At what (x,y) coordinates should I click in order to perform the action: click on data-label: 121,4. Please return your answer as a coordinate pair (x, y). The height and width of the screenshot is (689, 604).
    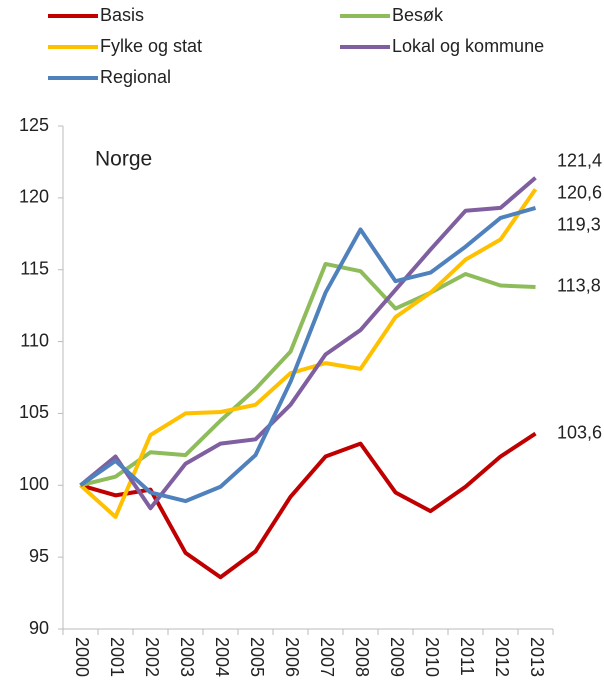
    Looking at the image, I should click on (579, 160).